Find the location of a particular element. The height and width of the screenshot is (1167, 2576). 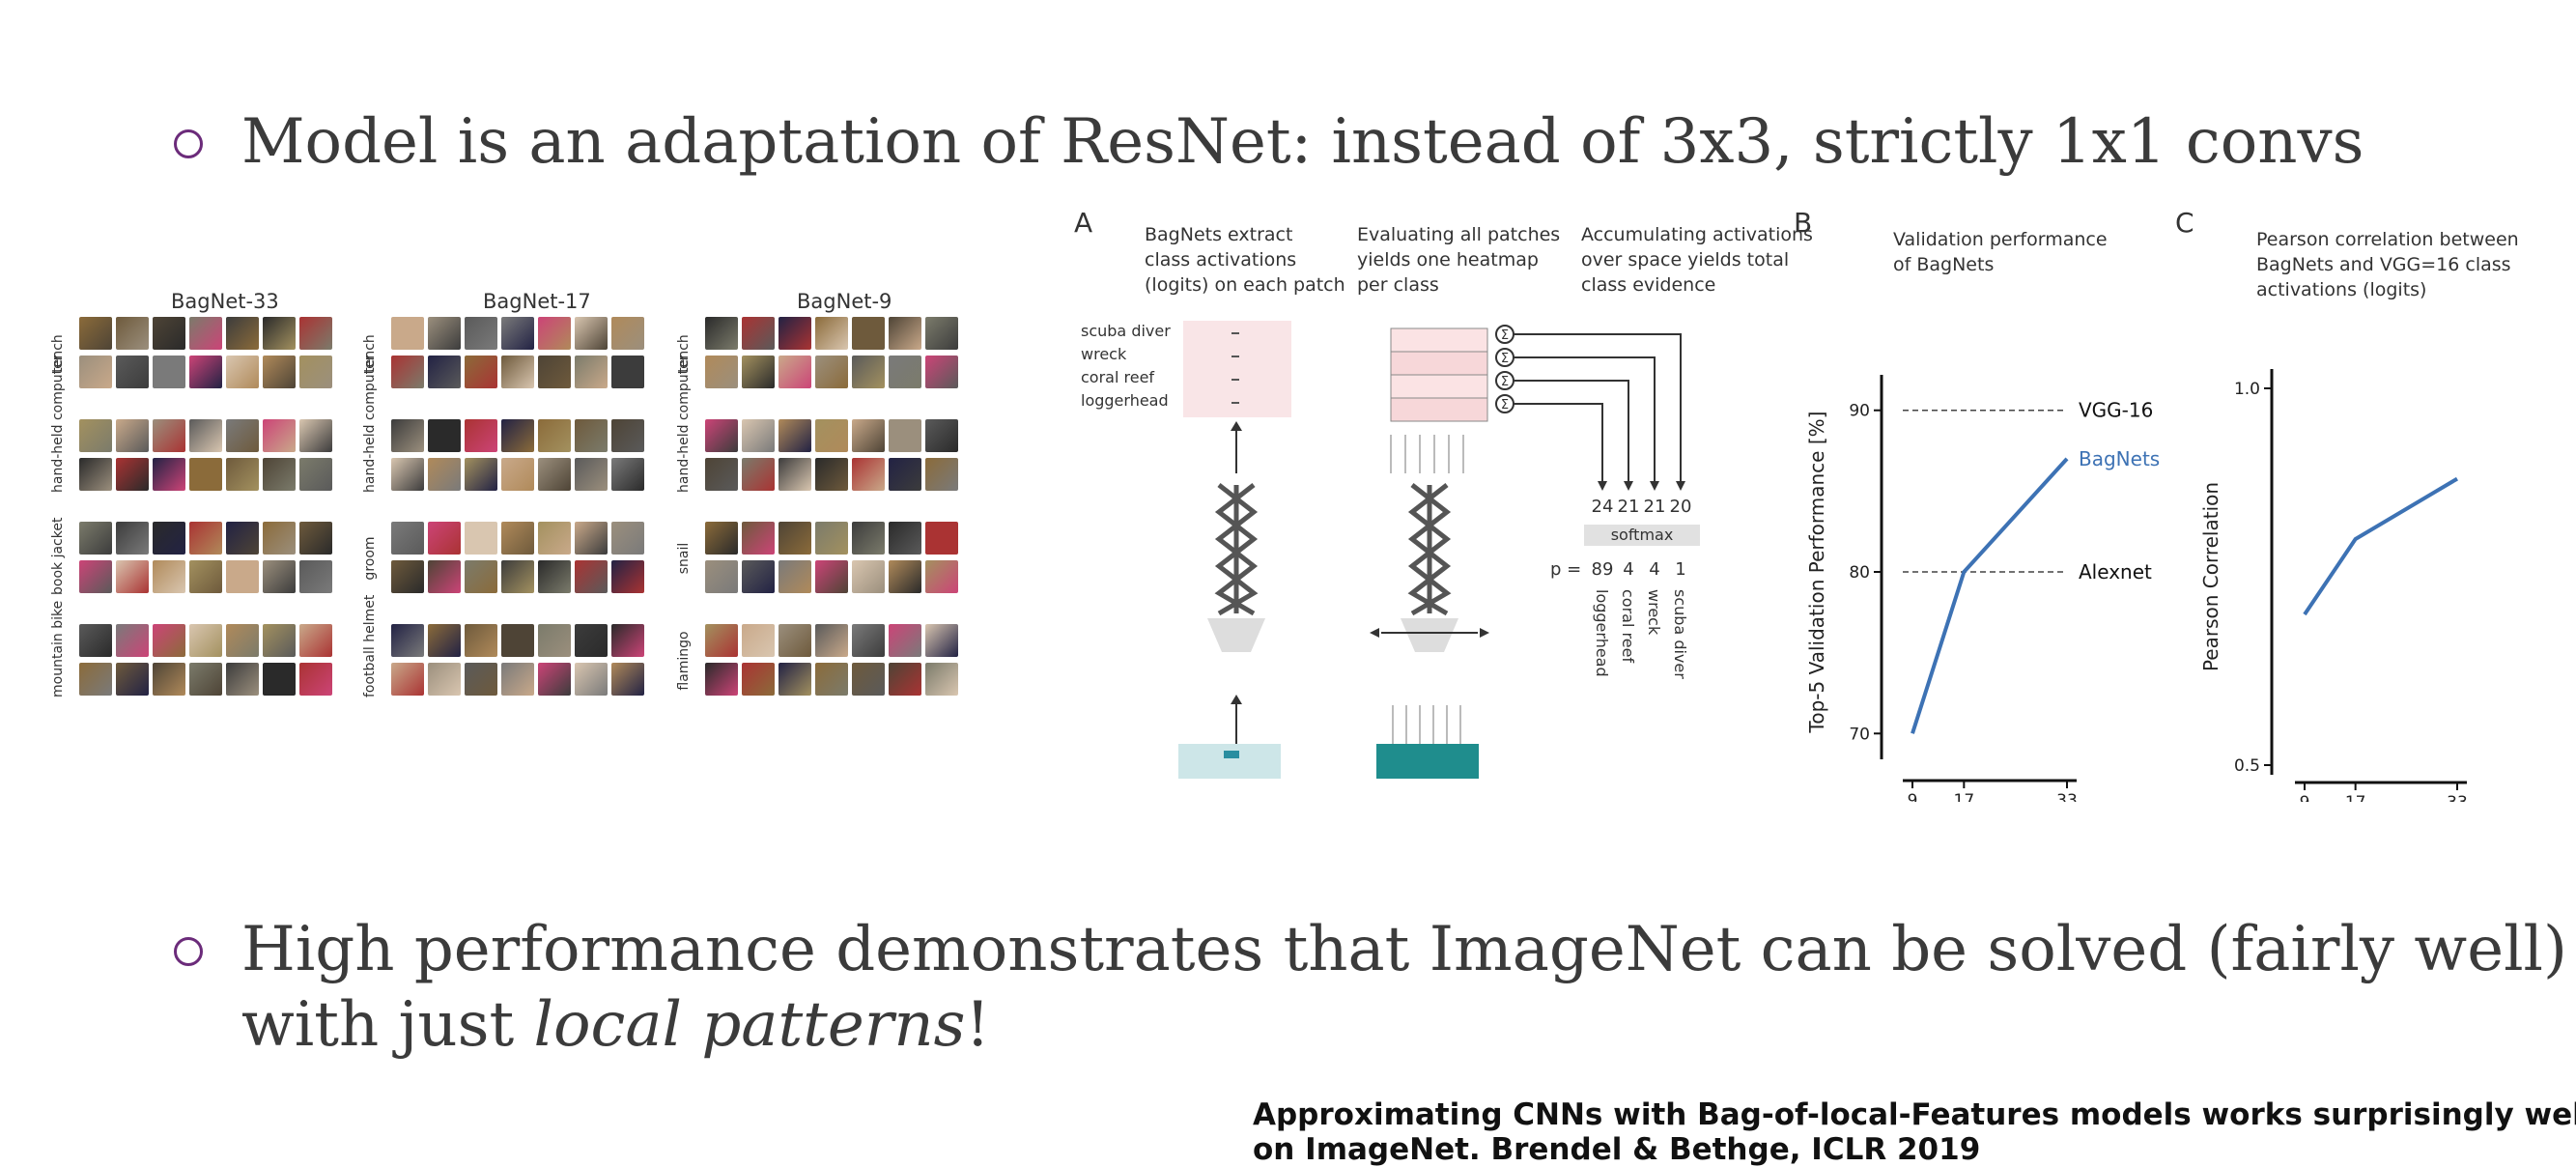

reference-line-label: Alexnet is located at coordinates (2115, 572).